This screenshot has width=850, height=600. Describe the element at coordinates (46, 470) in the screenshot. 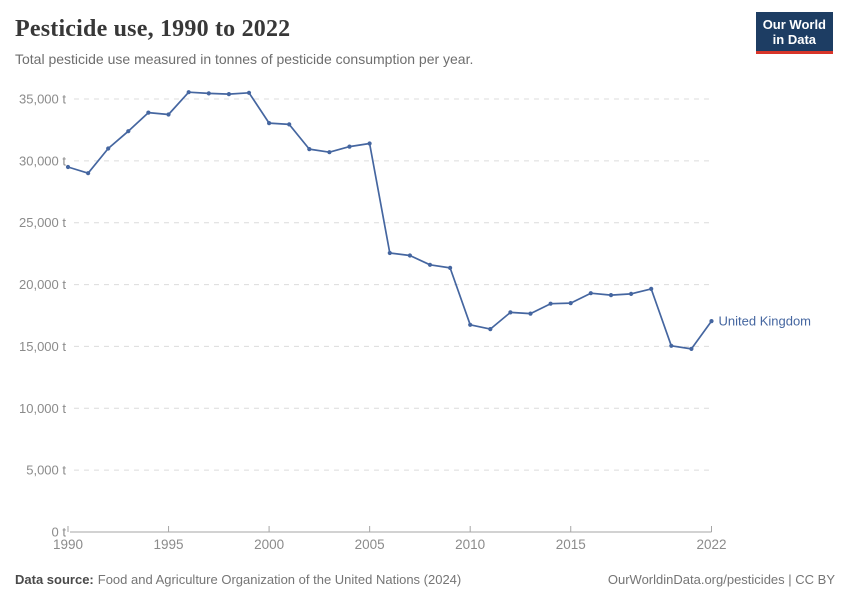

I see `y-tick-label: 5,000 t` at that location.